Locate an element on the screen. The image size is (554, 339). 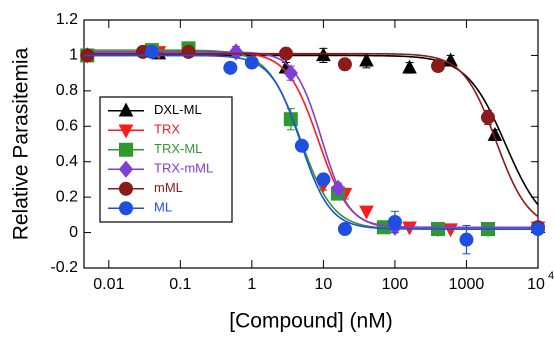
x-tick-label: 1 is located at coordinates (251, 284).